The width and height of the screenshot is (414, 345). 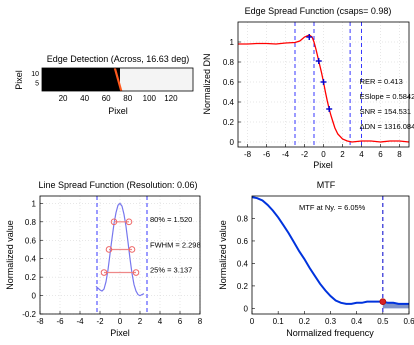 What do you see at coordinates (383, 301) in the screenshot?
I see `mtf-nyquist-marker` at bounding box center [383, 301].